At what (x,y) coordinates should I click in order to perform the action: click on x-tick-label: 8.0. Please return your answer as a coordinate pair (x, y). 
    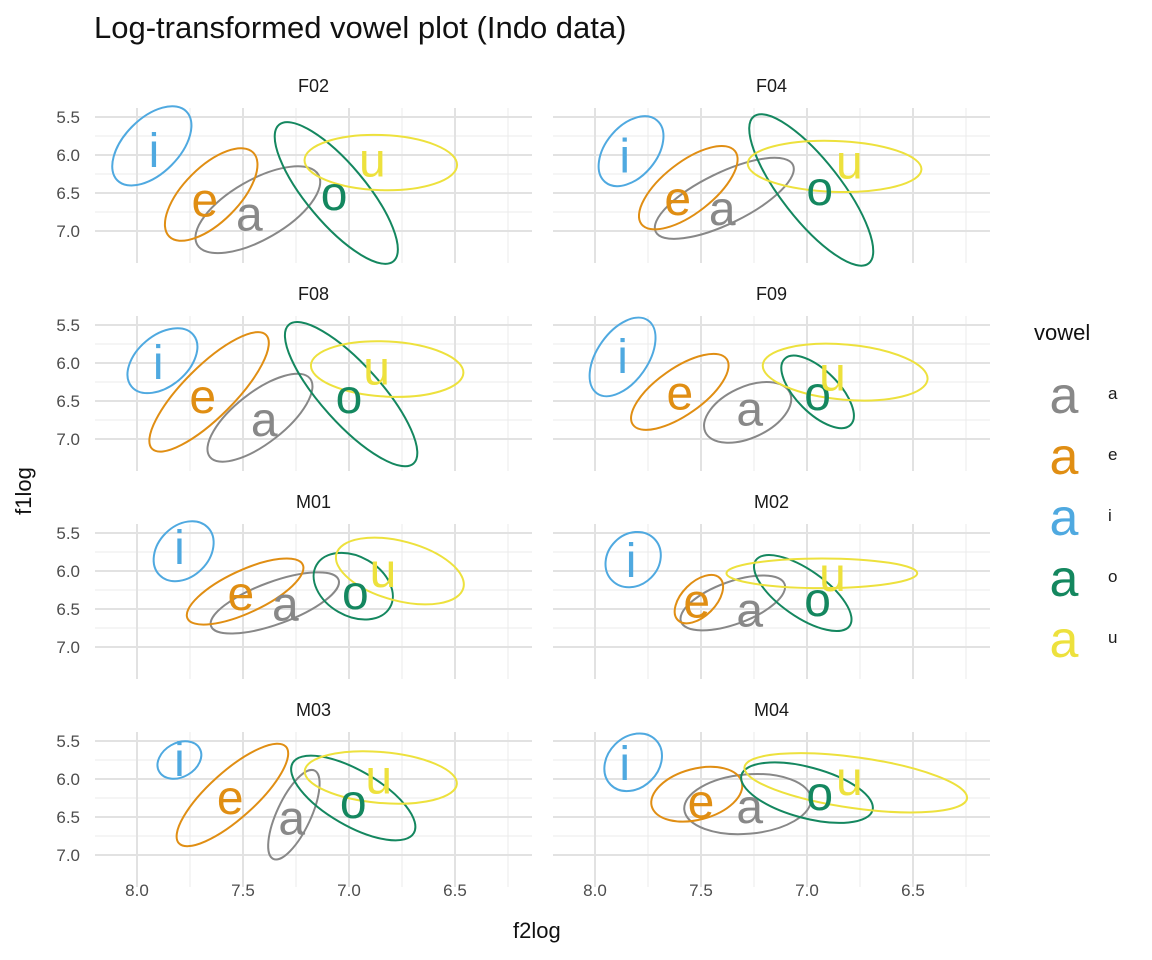
    Looking at the image, I should click on (137, 890).